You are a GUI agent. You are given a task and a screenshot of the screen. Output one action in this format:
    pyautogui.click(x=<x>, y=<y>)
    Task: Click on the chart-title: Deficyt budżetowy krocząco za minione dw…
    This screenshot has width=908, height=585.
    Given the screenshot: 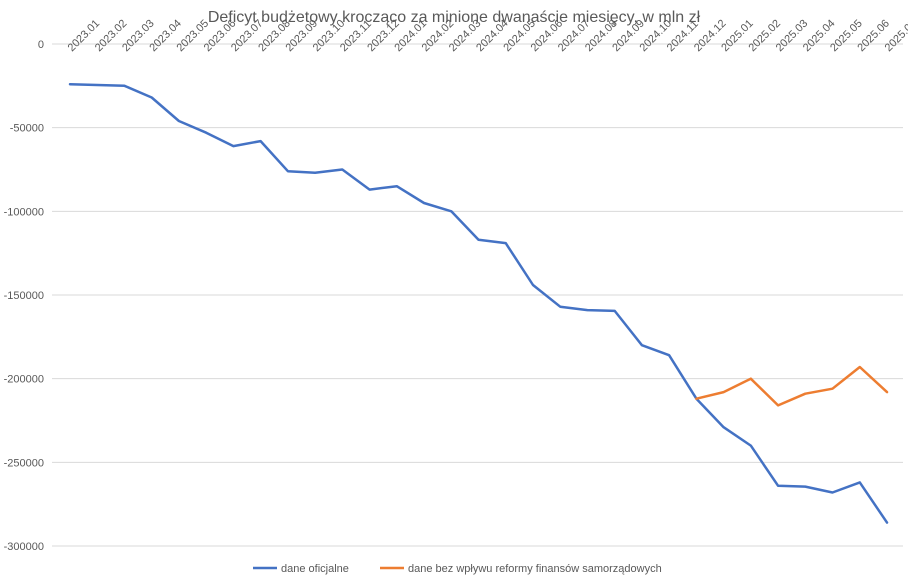 What is the action you would take?
    pyautogui.click(x=454, y=17)
    